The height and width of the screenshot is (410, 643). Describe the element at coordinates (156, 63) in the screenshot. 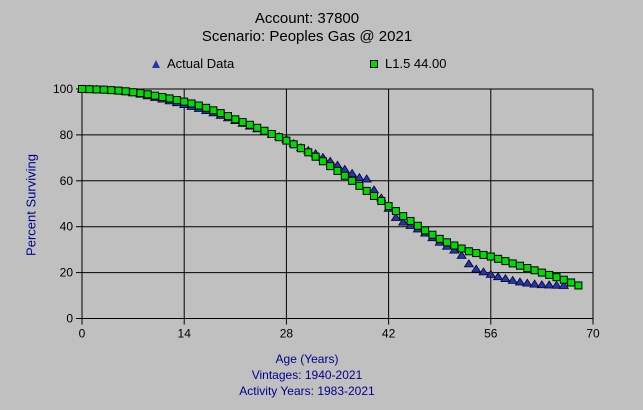

I see `triangle-marker-icon` at that location.